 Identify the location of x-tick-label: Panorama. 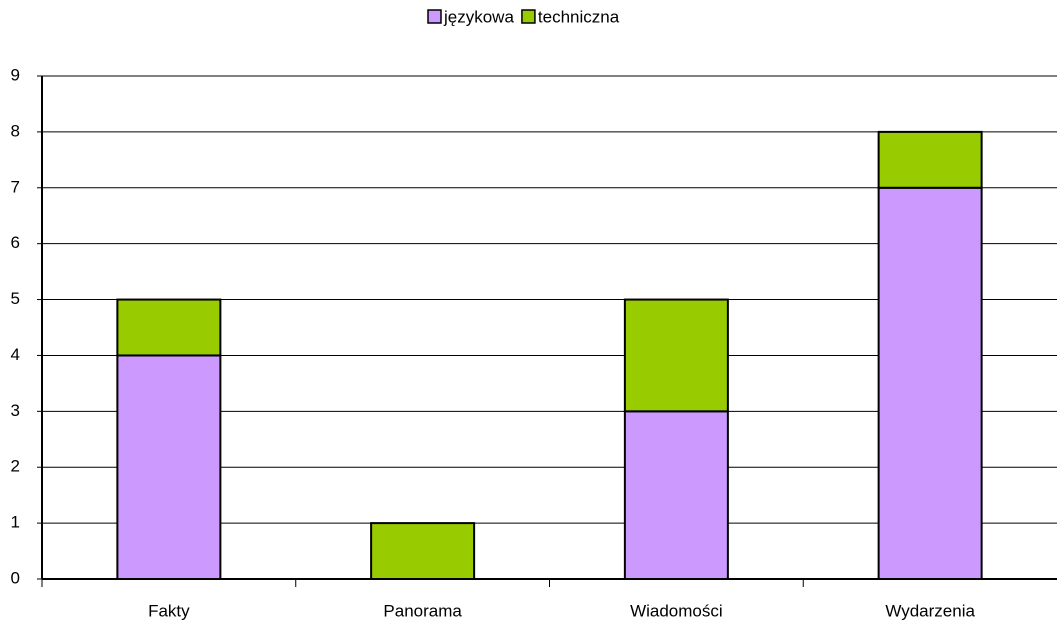
(422, 610).